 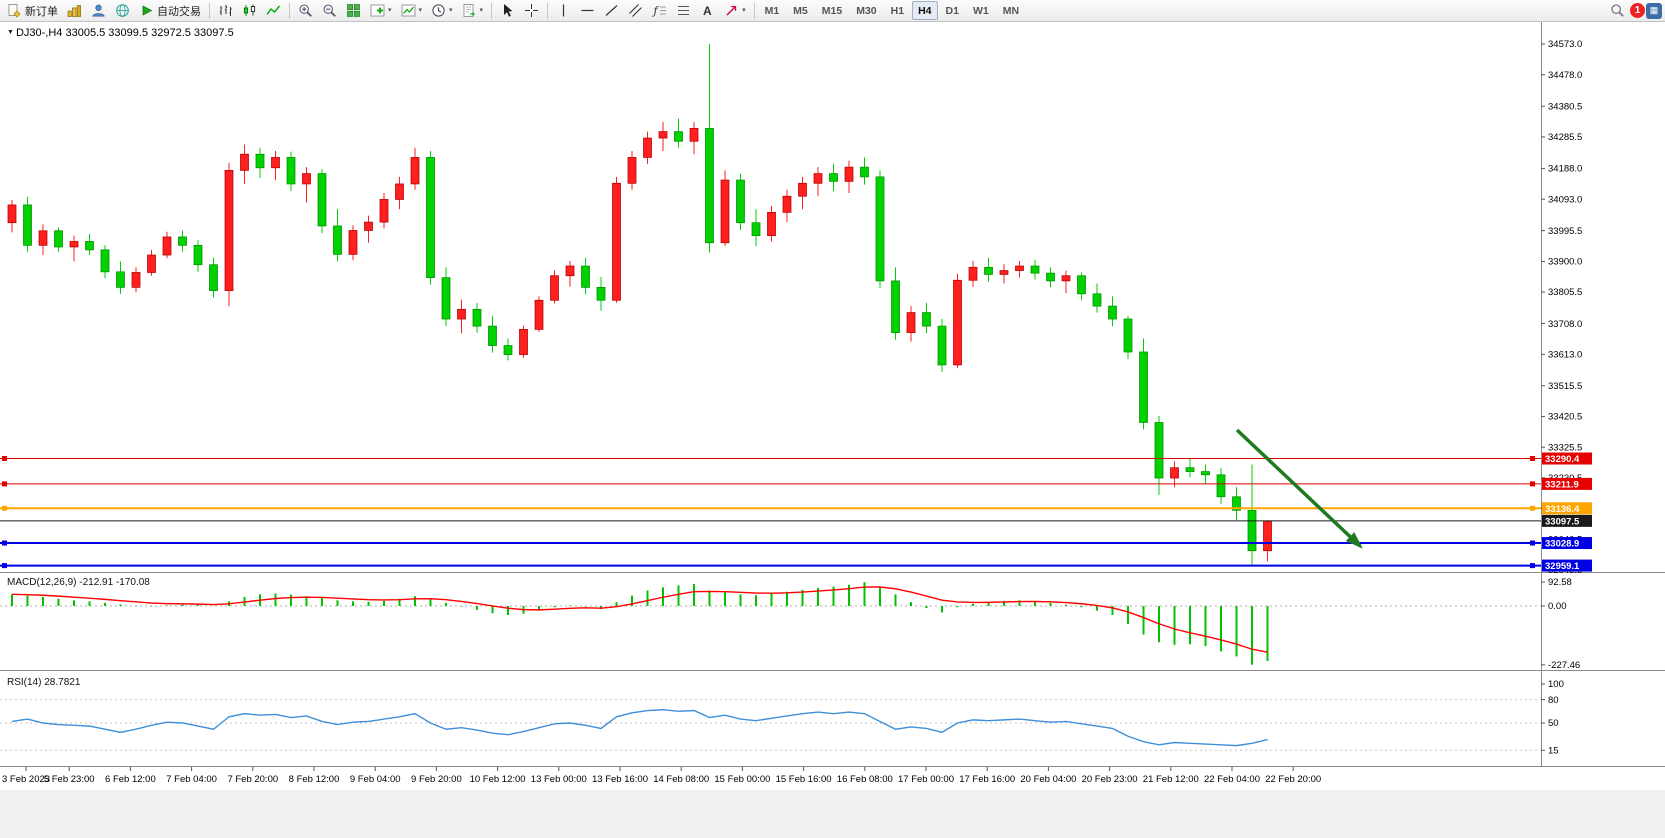 What do you see at coordinates (24, 682) in the screenshot?
I see `rsi-label: RSI(14)` at bounding box center [24, 682].